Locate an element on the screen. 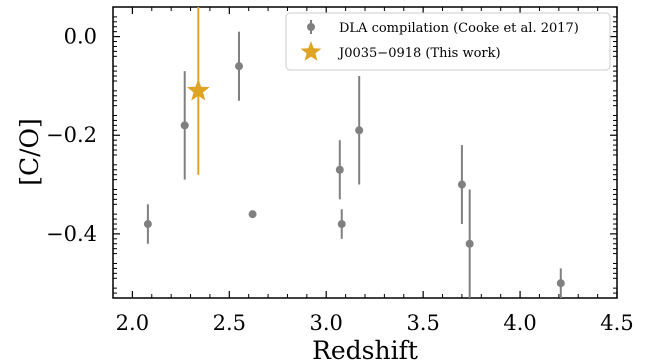 The height and width of the screenshot is (364, 657). legend-box is located at coordinates (448, 41).